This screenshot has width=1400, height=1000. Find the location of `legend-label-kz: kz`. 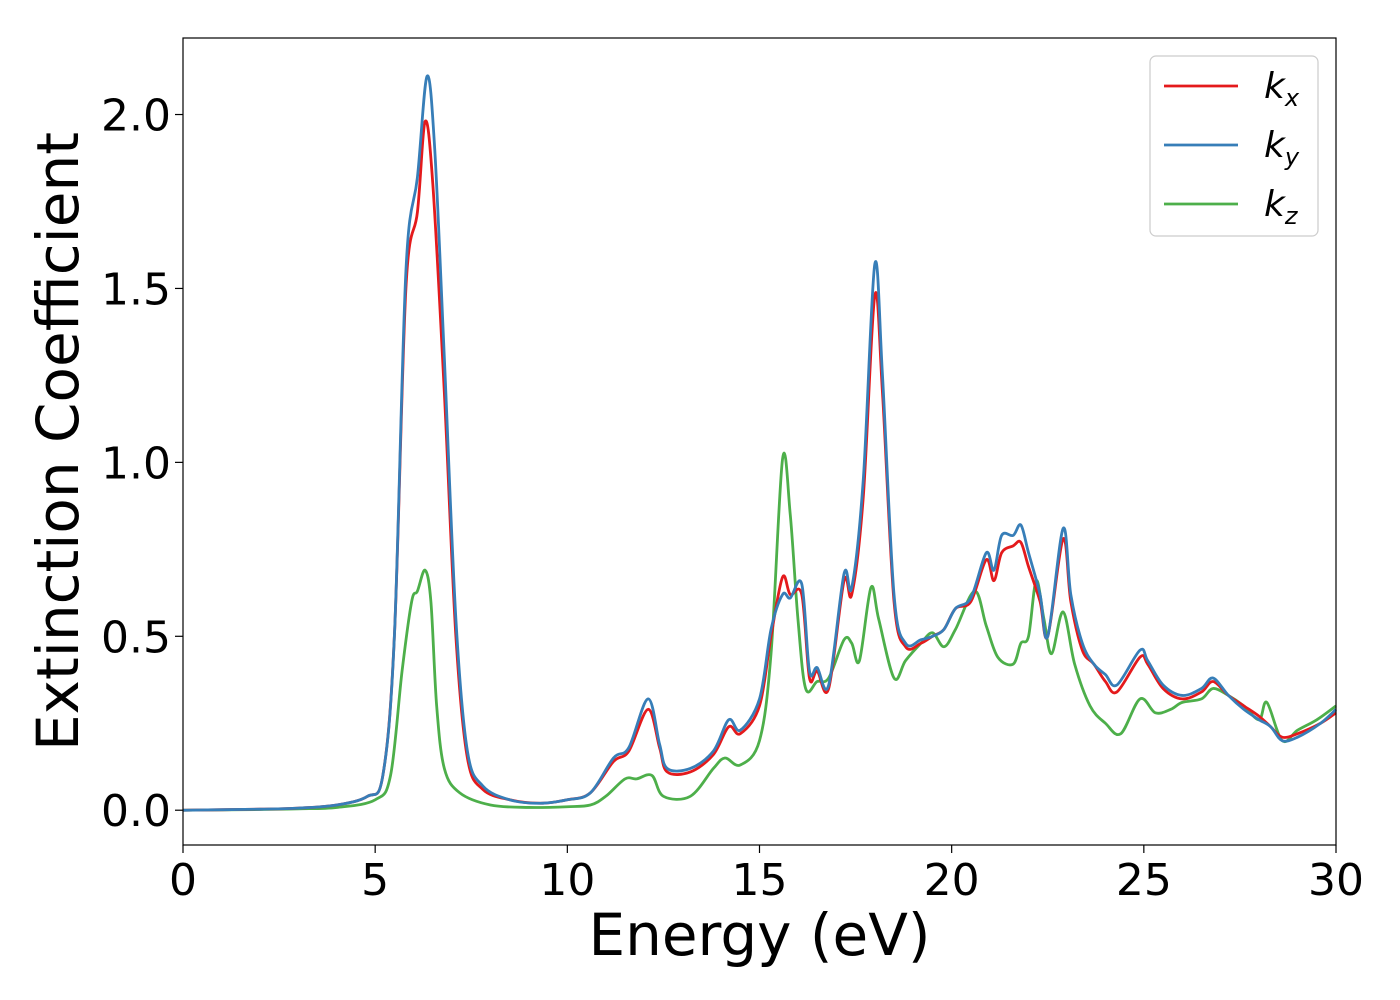

legend-label-kz: kz is located at coordinates (1281, 207).